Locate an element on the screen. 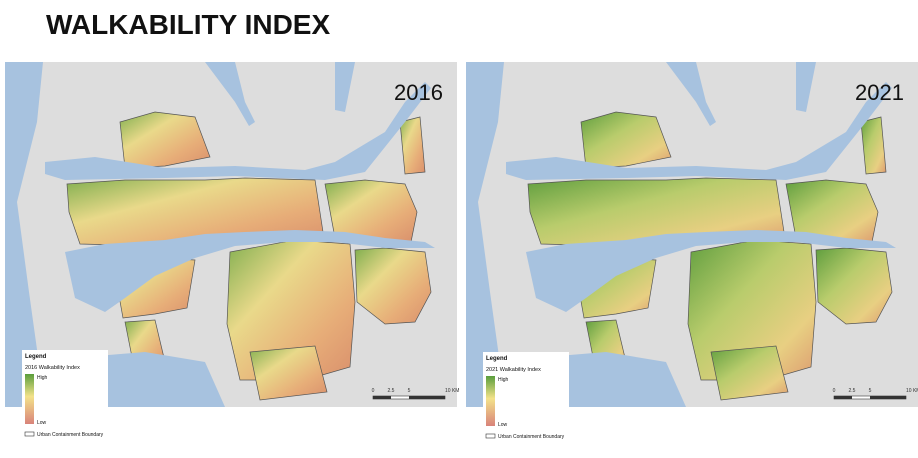 The width and height of the screenshot is (918, 458). map-year: 2021 is located at coordinates (879, 92).